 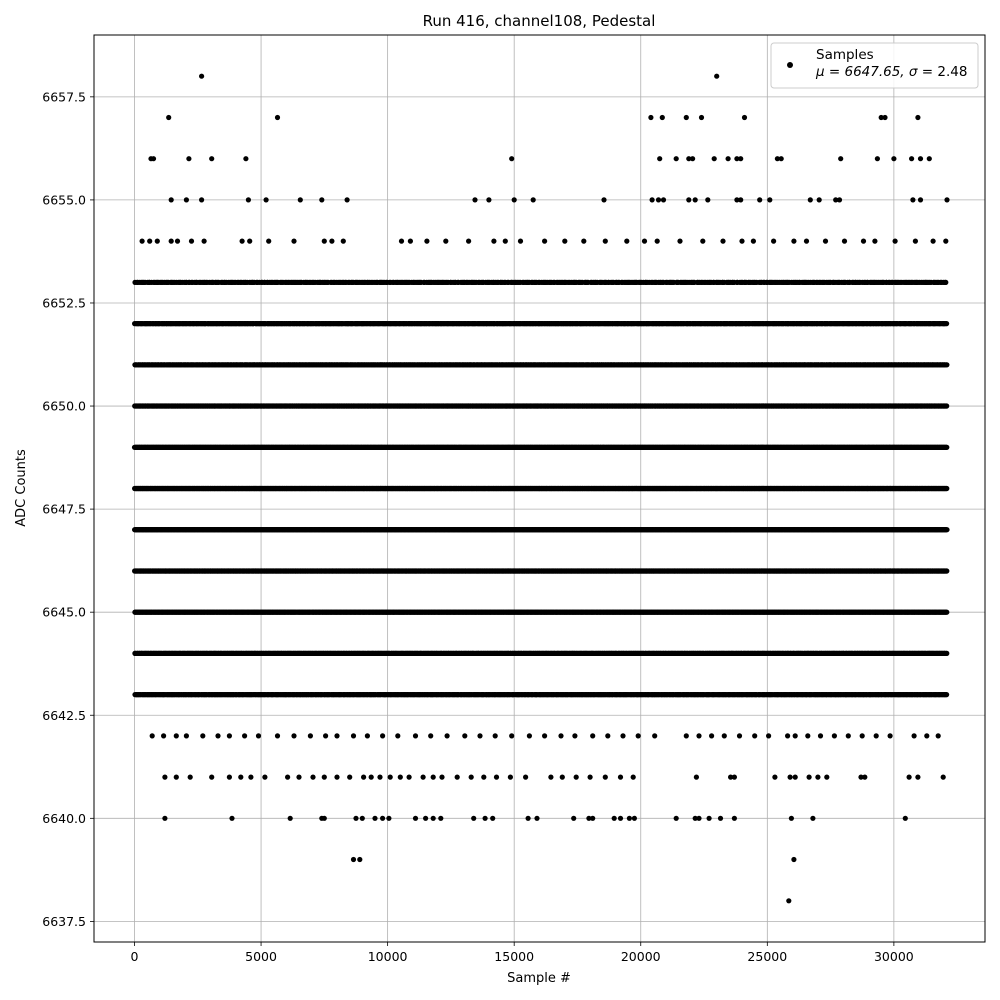 What do you see at coordinates (539, 21) in the screenshot?
I see `chart-title: Run 416, channel108, Pedestal` at bounding box center [539, 21].